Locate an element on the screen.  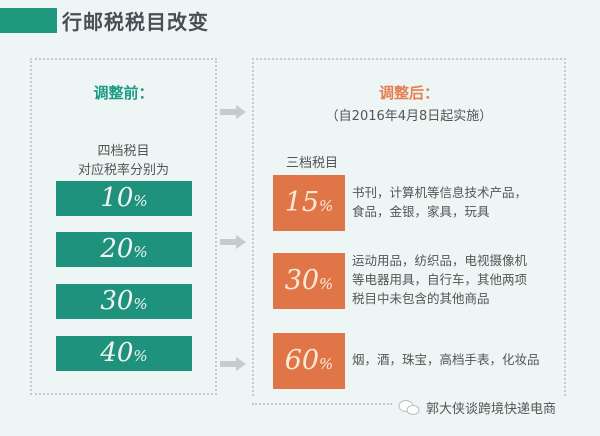
before-rate-10: 10% is located at coordinates (124, 198).